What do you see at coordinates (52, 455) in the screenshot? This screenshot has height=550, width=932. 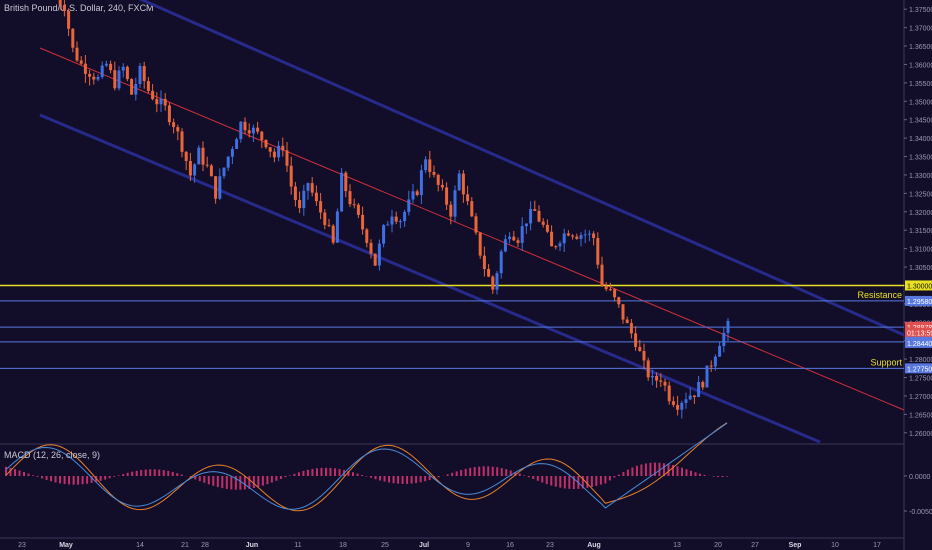 I see `macd-title: MACD (12, 26, close, 9)` at bounding box center [52, 455].